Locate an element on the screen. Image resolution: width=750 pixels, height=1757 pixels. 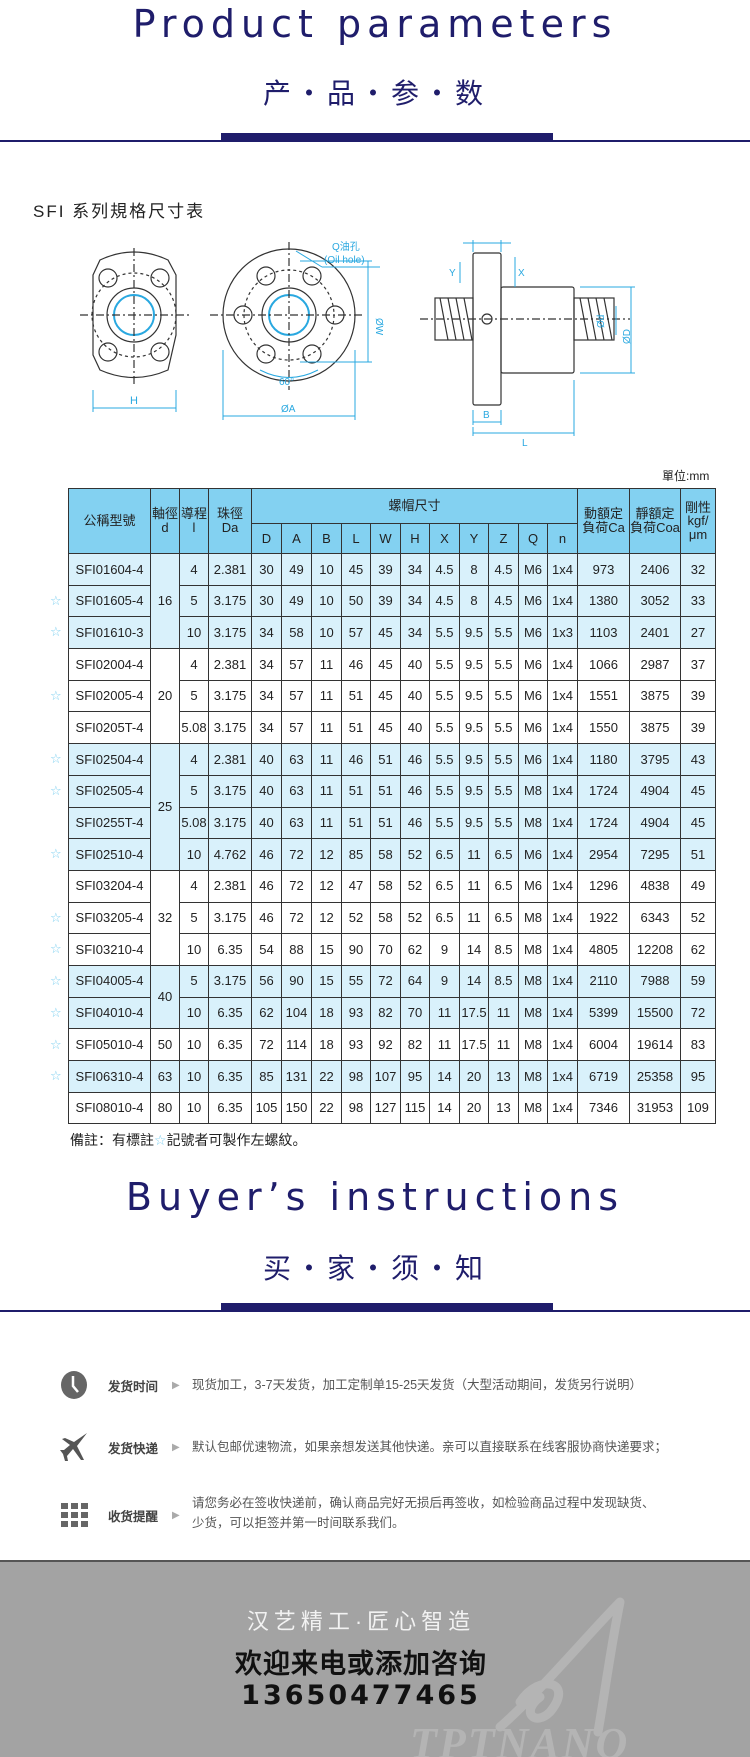
cell-value: 90 is located at coordinates (296, 981).